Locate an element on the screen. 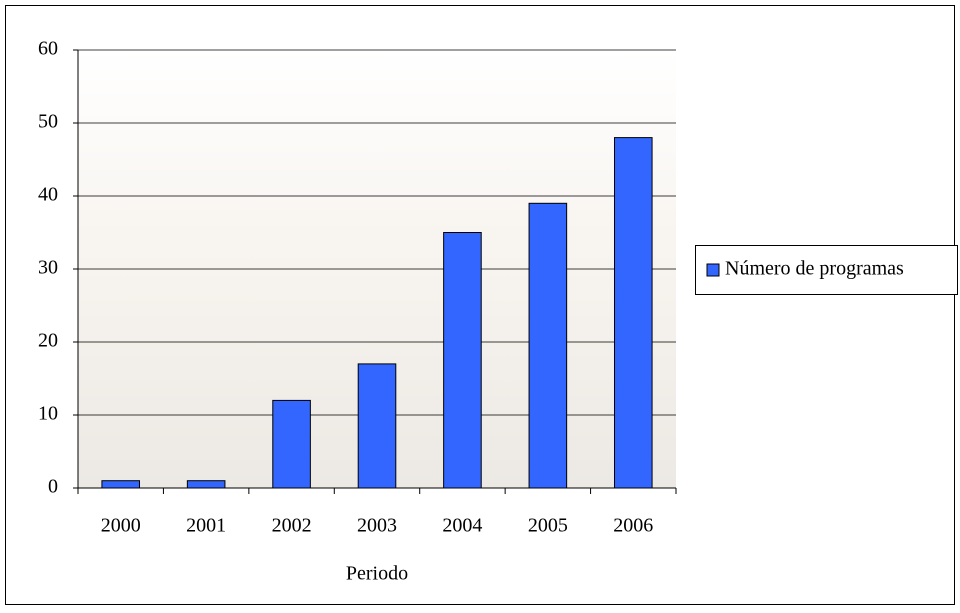 This screenshot has height=613, width=960. y-tick-label: 10 is located at coordinates (48, 414).